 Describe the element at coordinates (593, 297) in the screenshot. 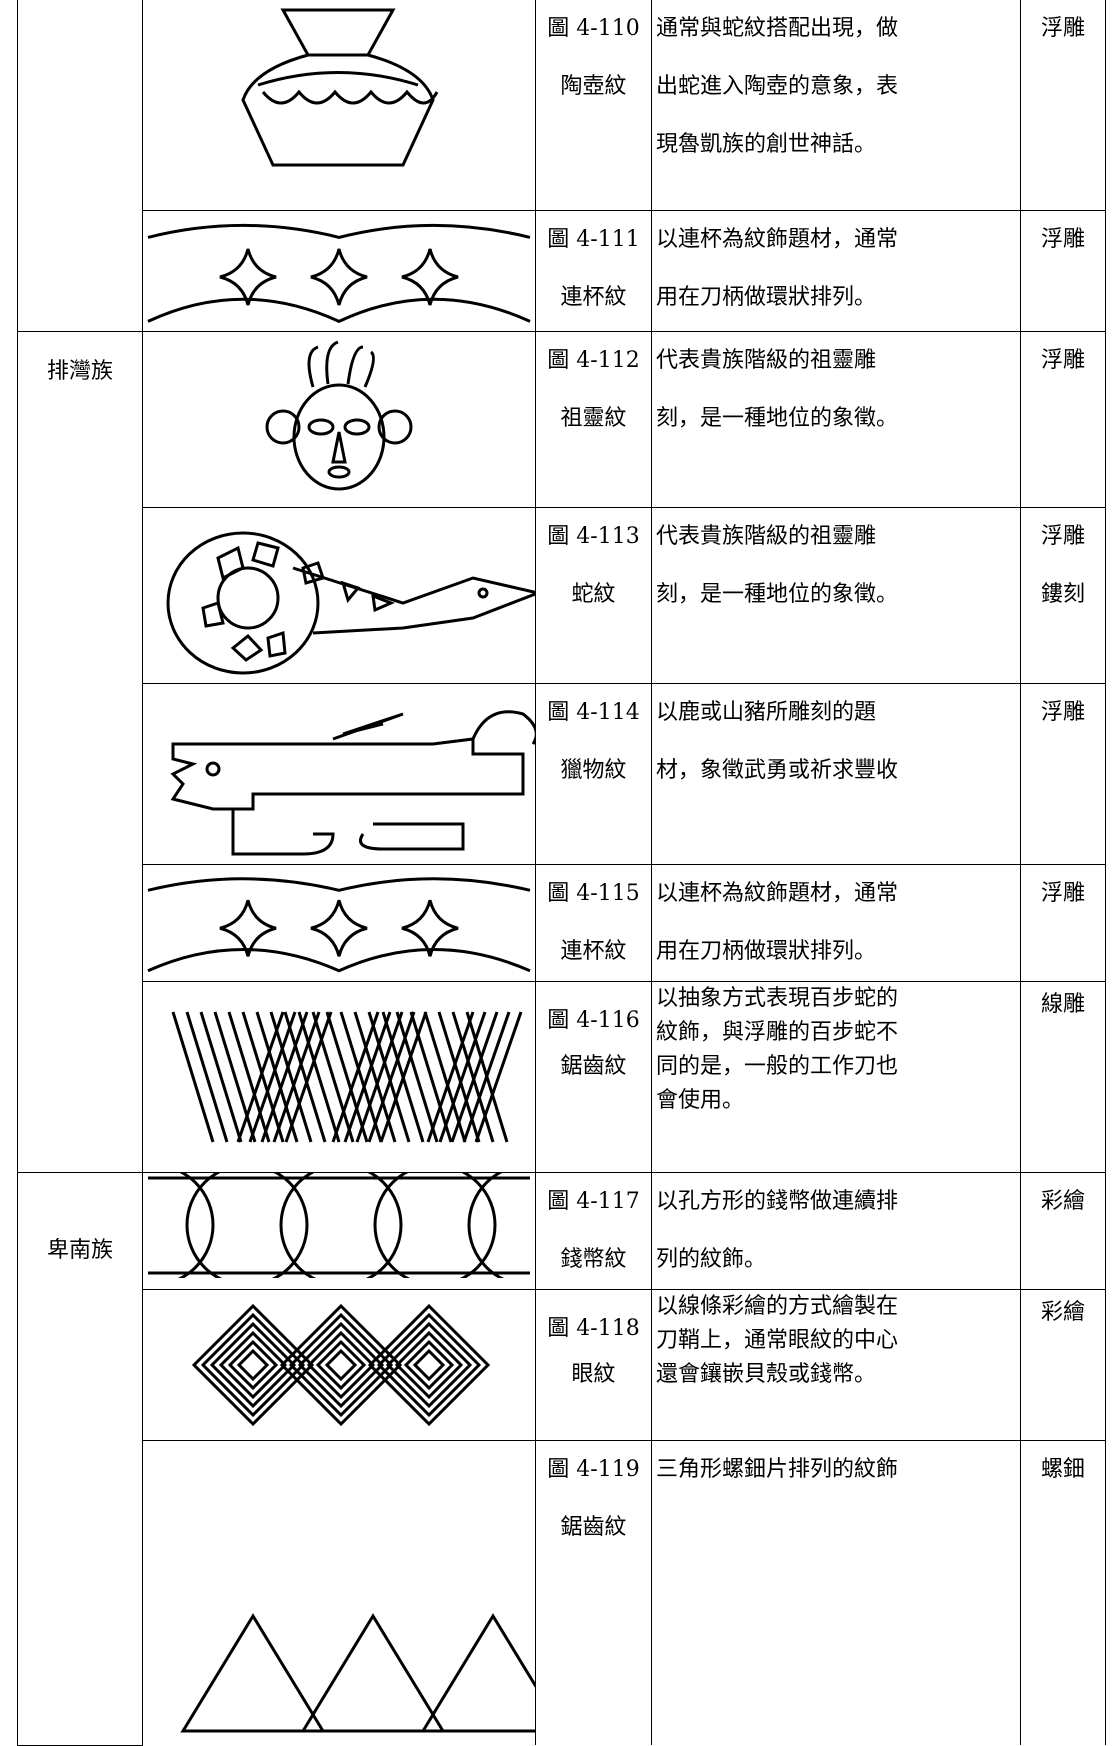

I see `text-line: 連杯紋` at that location.